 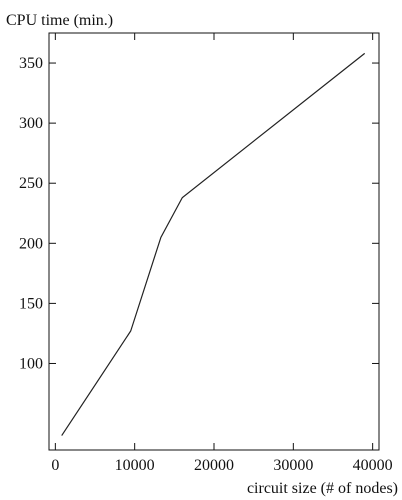 What do you see at coordinates (293, 465) in the screenshot?
I see `x-tick-label: 30000` at bounding box center [293, 465].